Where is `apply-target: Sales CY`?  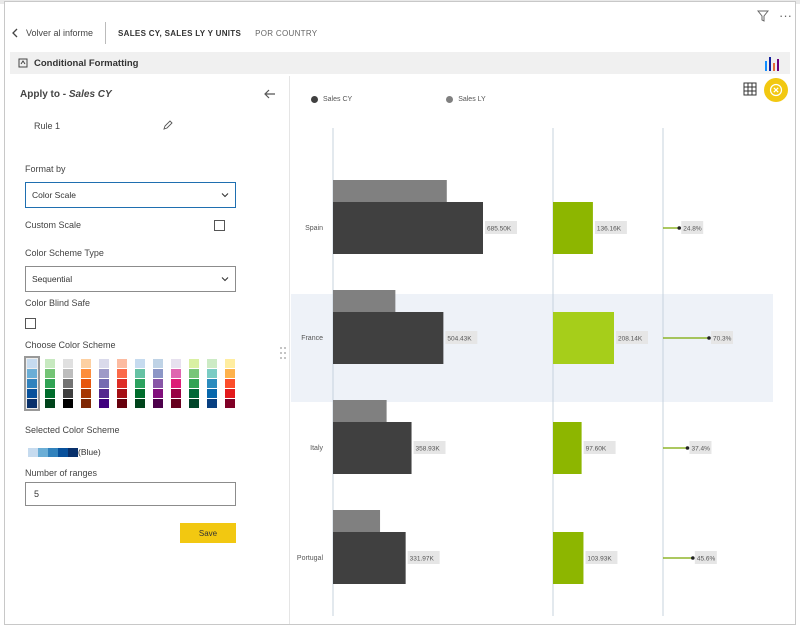 apply-target: Sales CY is located at coordinates (90, 94).